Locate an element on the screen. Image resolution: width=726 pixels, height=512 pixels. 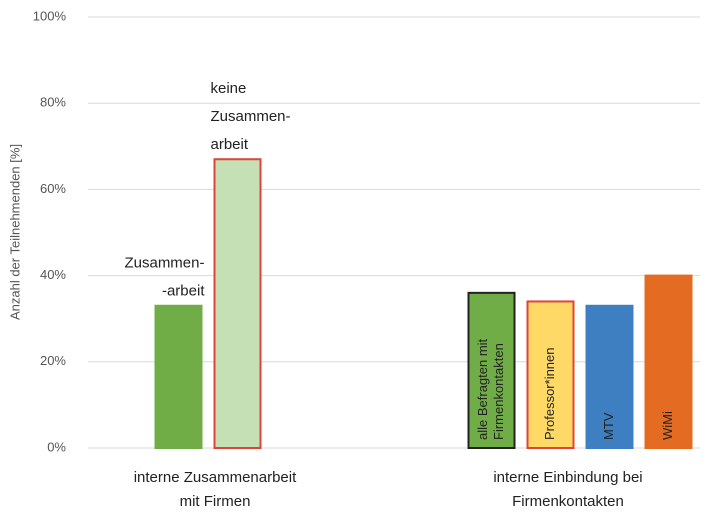
bar-label: arbeit is located at coordinates (230, 144).